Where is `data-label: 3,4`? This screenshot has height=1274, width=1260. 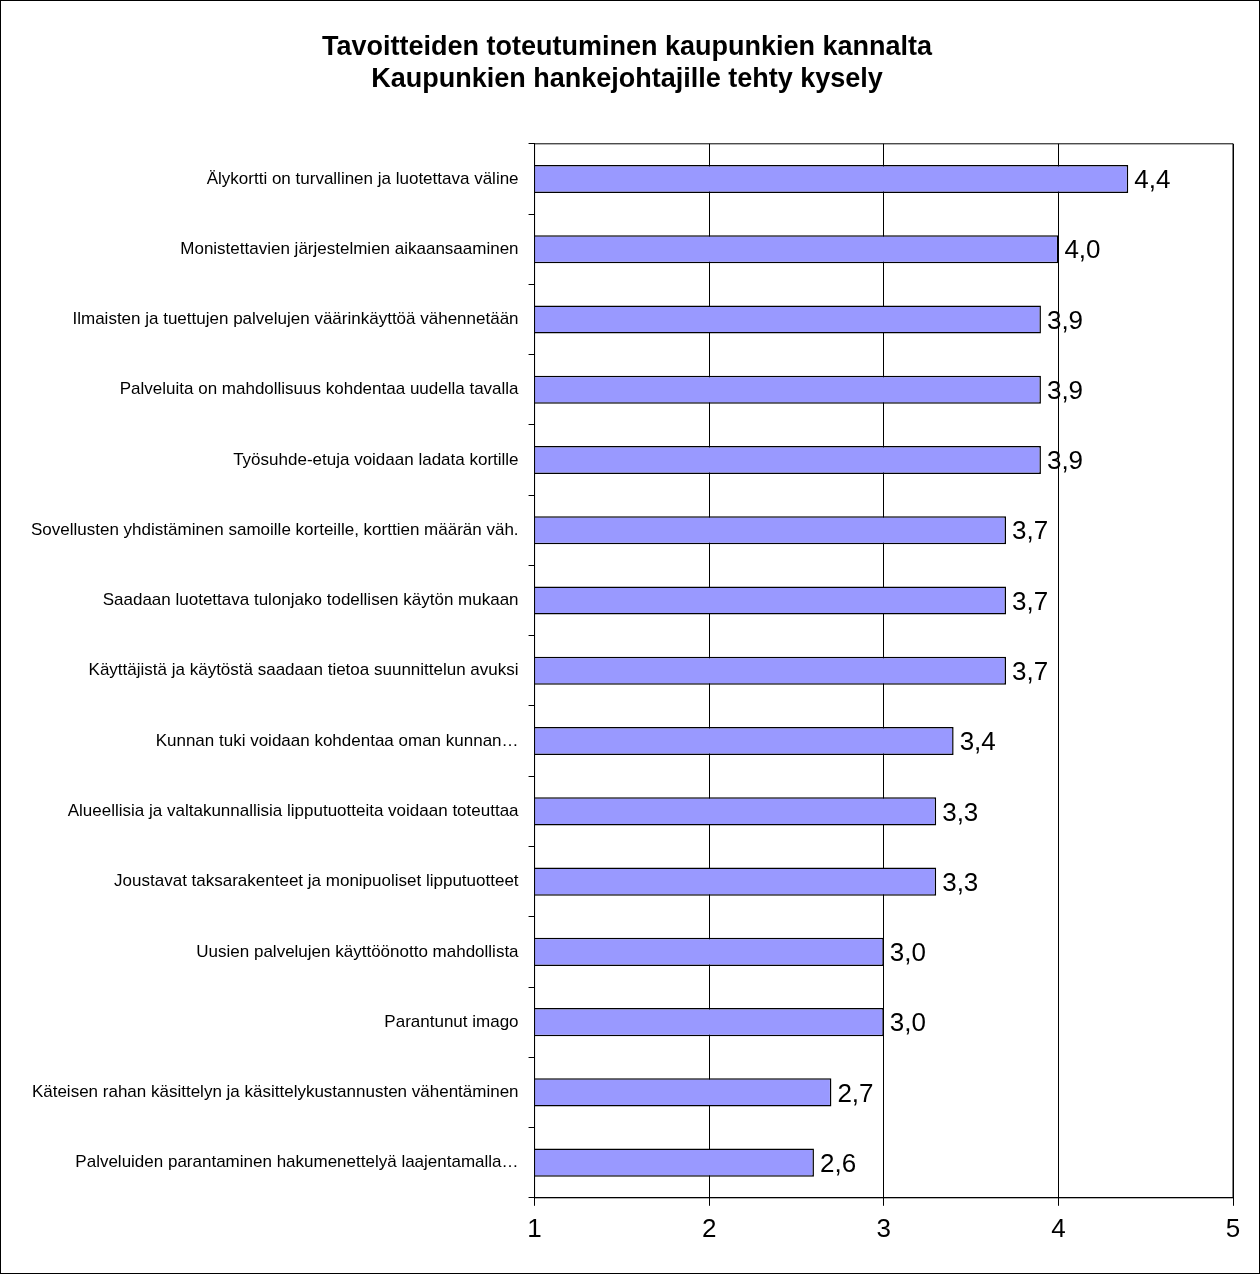 data-label: 3,4 is located at coordinates (977, 741).